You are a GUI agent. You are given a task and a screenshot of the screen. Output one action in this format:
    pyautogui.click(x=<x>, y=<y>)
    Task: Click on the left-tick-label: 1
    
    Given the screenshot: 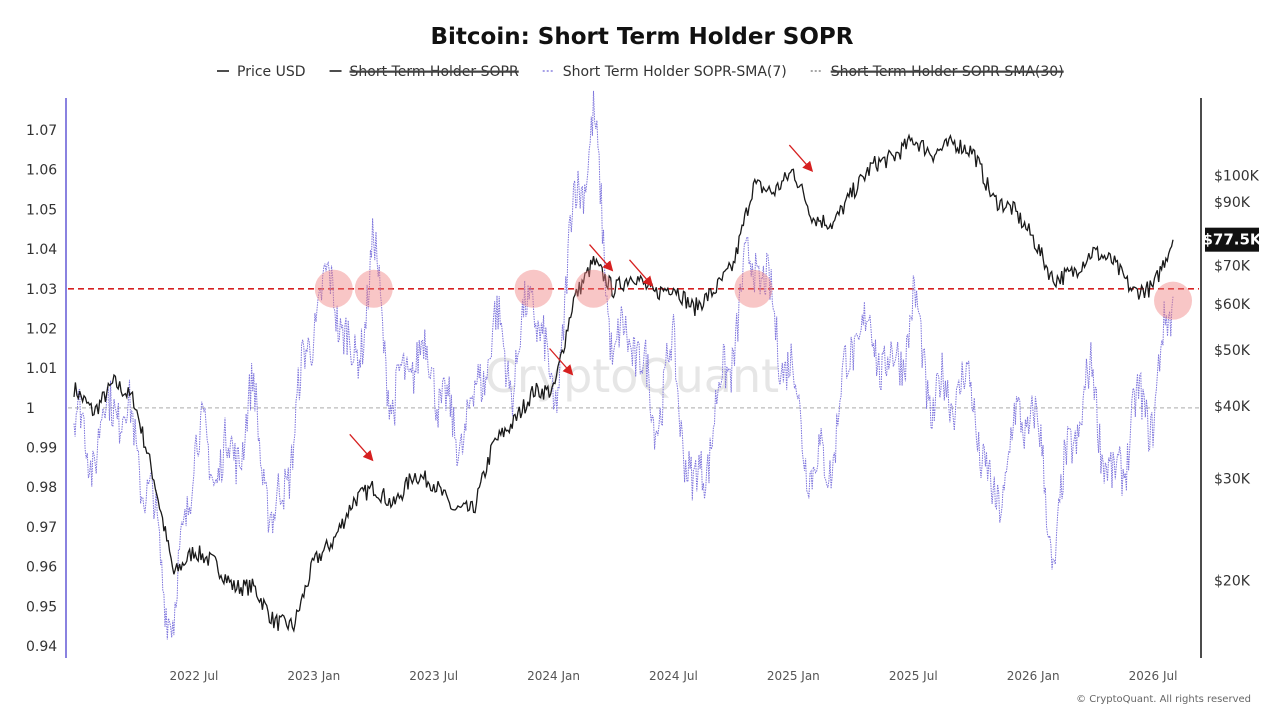 What is the action you would take?
    pyautogui.click(x=30, y=409)
    